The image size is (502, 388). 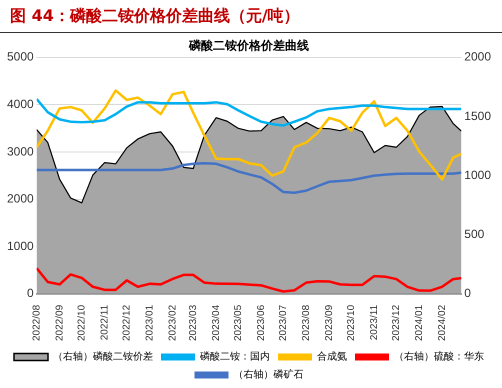 What do you see at coordinates (103, 356) in the screenshot?
I see `legend-label: （右轴）磷酸二铵价差` at bounding box center [103, 356].